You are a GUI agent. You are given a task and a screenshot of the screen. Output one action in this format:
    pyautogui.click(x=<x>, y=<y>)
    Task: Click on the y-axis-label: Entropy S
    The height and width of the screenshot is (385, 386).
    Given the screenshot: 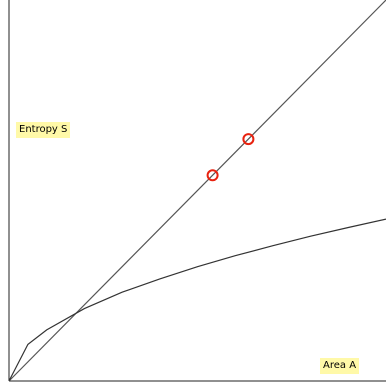 What is the action you would take?
    pyautogui.click(x=43, y=130)
    